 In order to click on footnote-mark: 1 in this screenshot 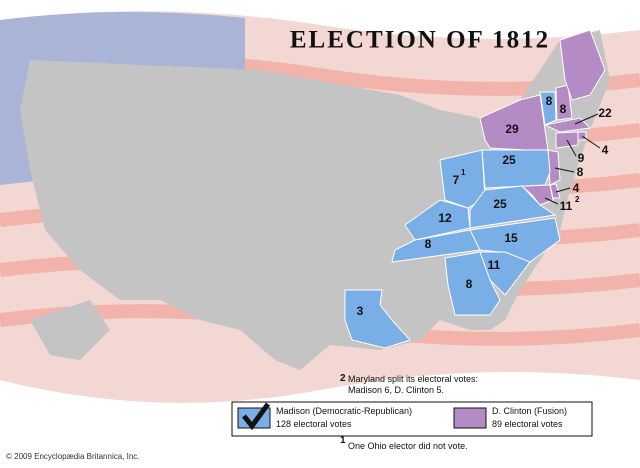, I will do `click(343, 440)`.